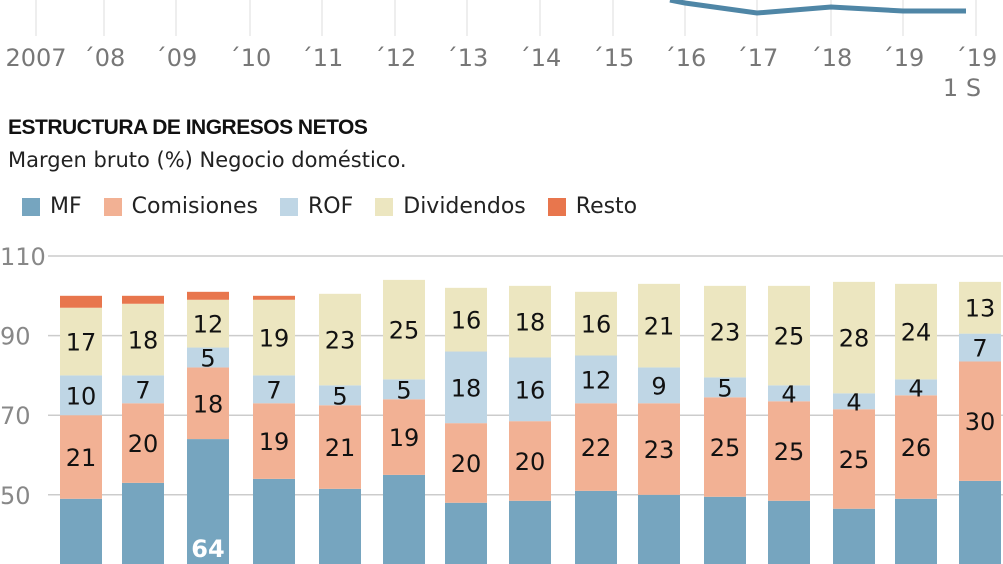 Image resolution: width=1003 pixels, height=564 pixels. I want to click on legend-label: MF, so click(66, 206).